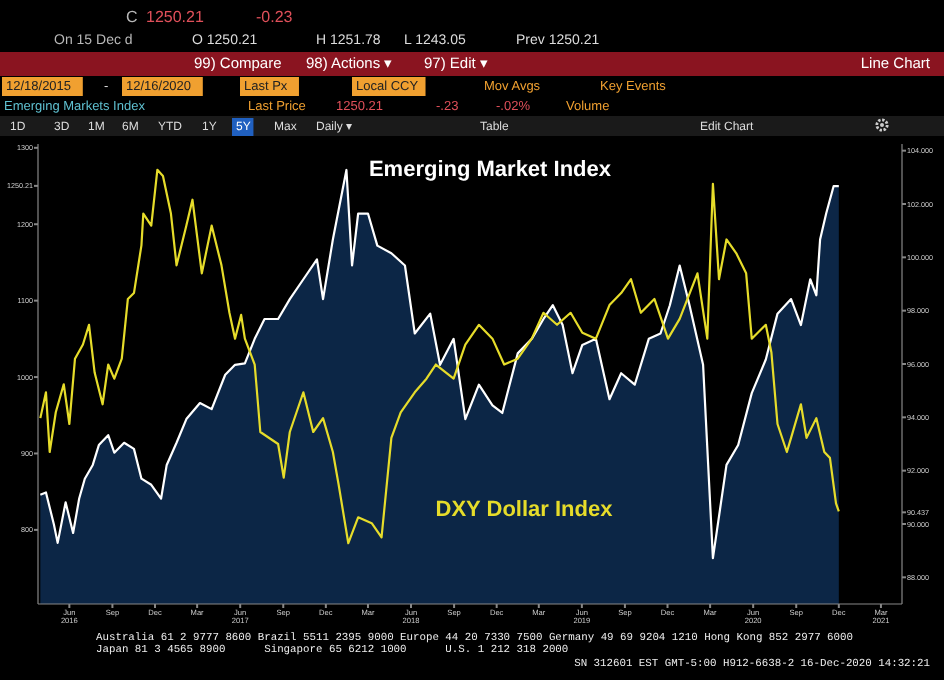 The image size is (944, 680). Describe the element at coordinates (132, 17) in the screenshot. I see `text: C` at that location.